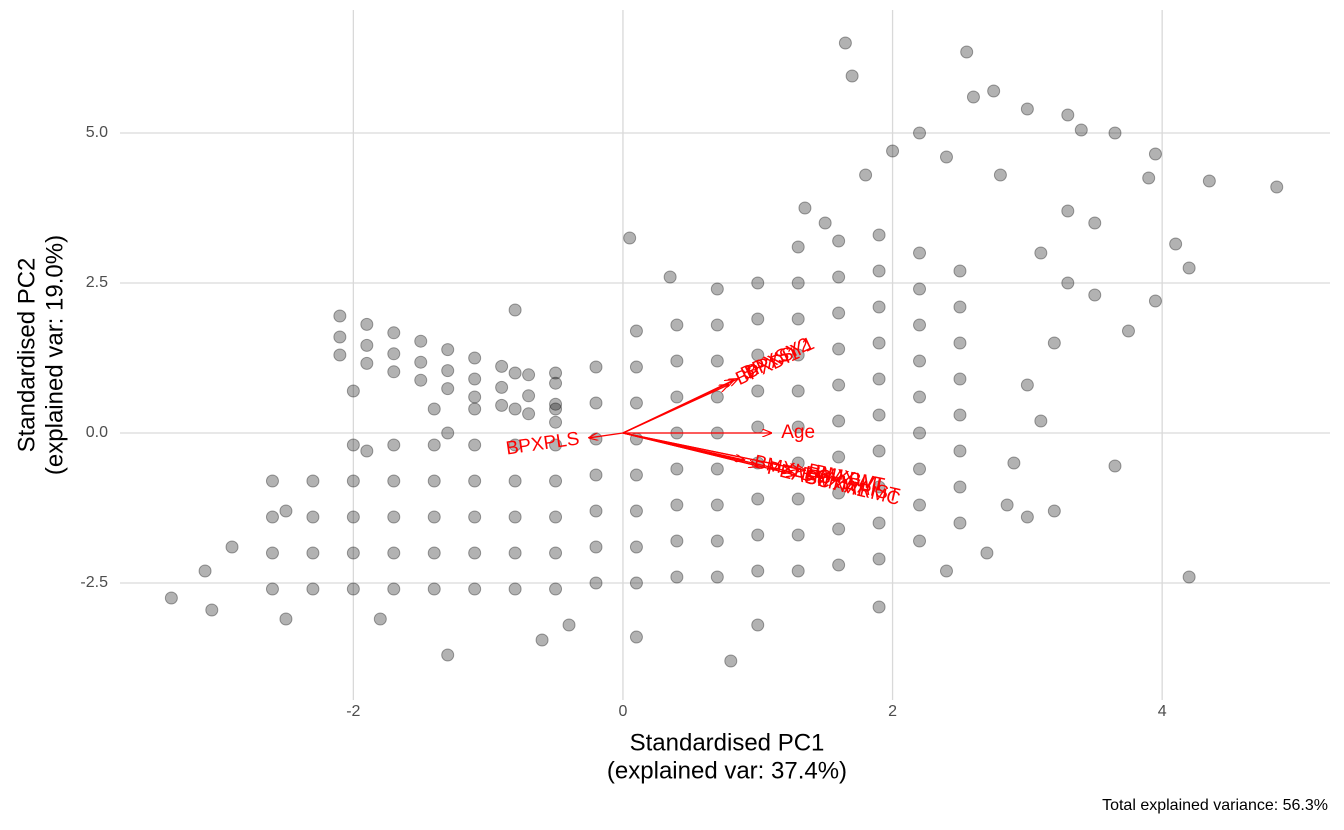 The image size is (1344, 830). What do you see at coordinates (94, 582) in the screenshot?
I see `y-tick-label: -2.5` at bounding box center [94, 582].